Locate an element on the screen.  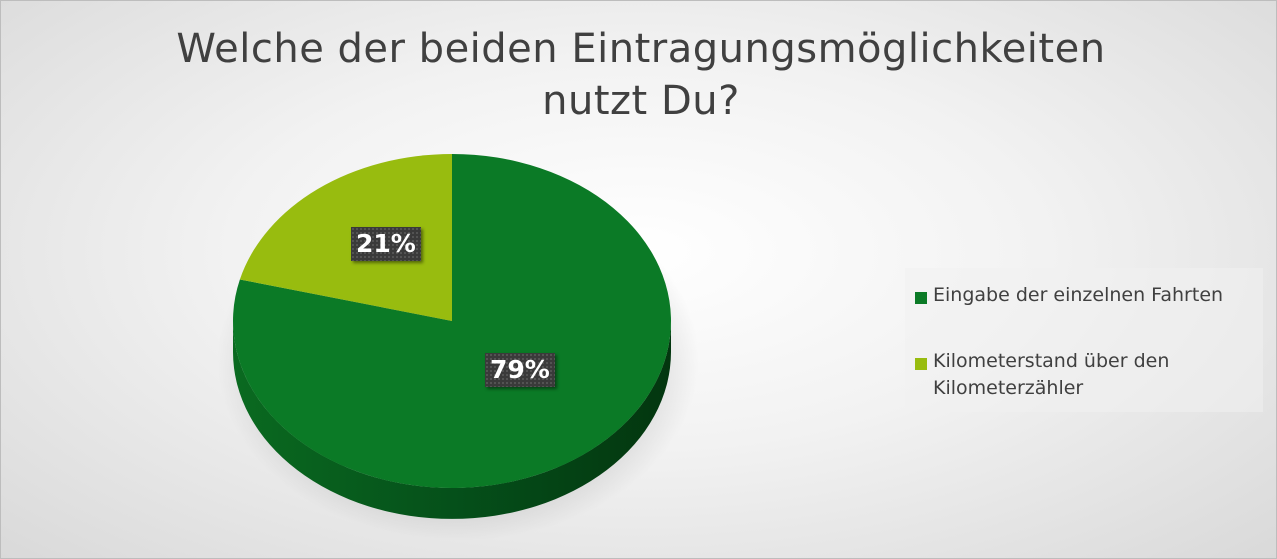
legend-label-fahrten: Eingabe der einzelnen Fahrten is located at coordinates (1098, 295).